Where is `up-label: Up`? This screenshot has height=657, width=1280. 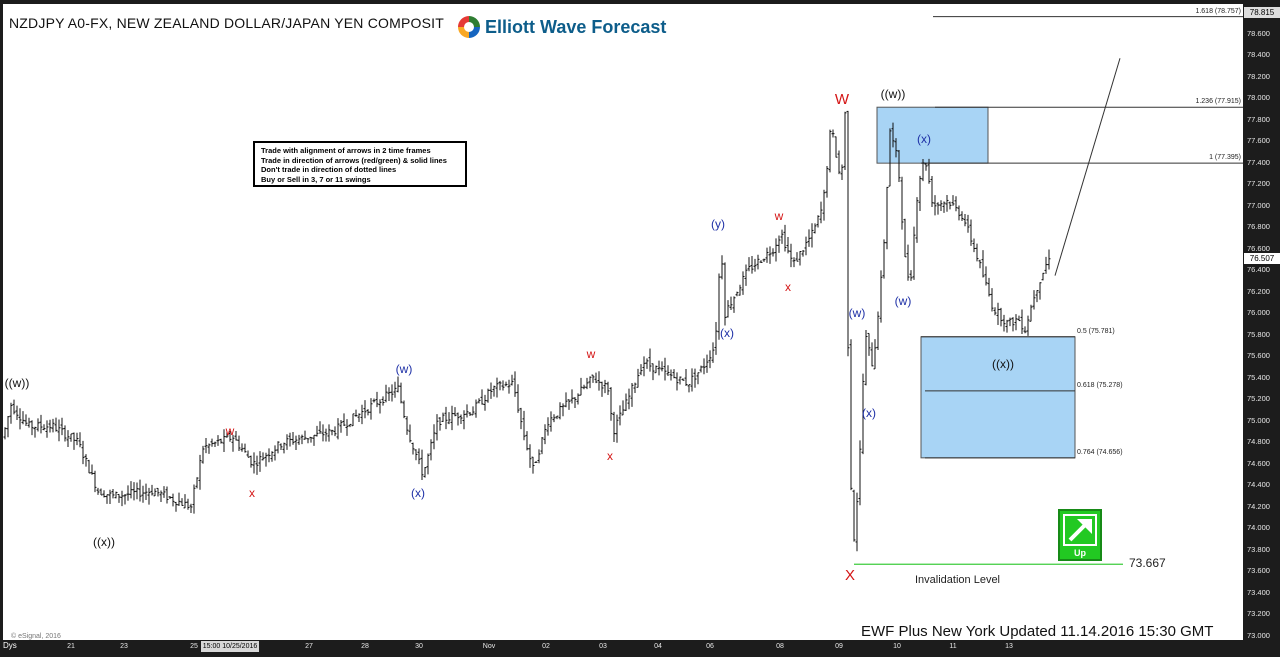
up-label: Up is located at coordinates (1080, 553).